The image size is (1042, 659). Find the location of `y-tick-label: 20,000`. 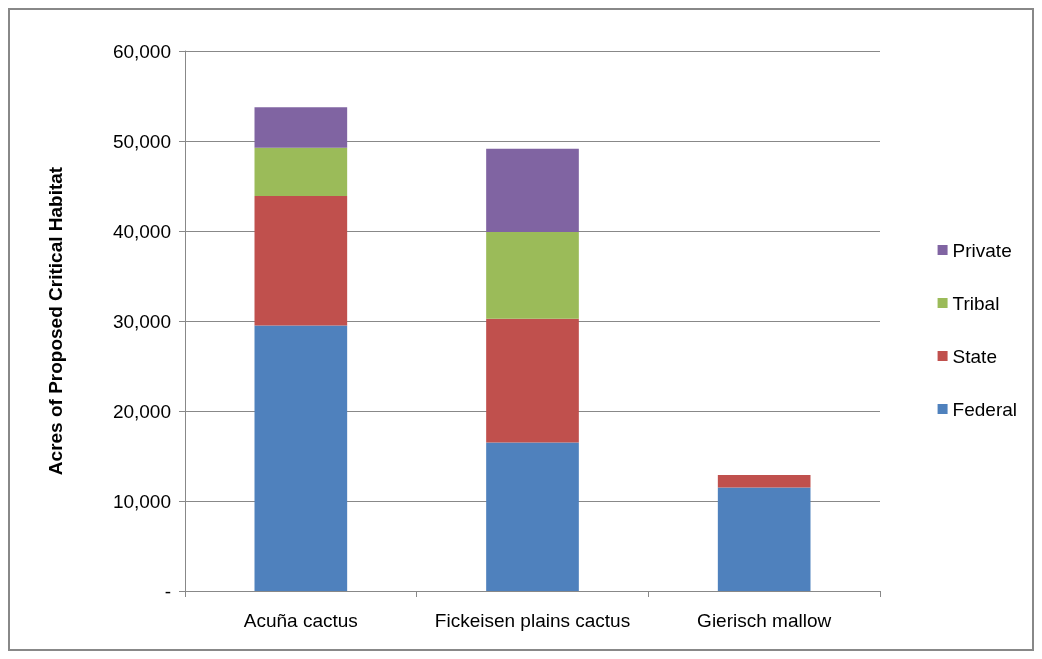

y-tick-label: 20,000 is located at coordinates (141, 411).